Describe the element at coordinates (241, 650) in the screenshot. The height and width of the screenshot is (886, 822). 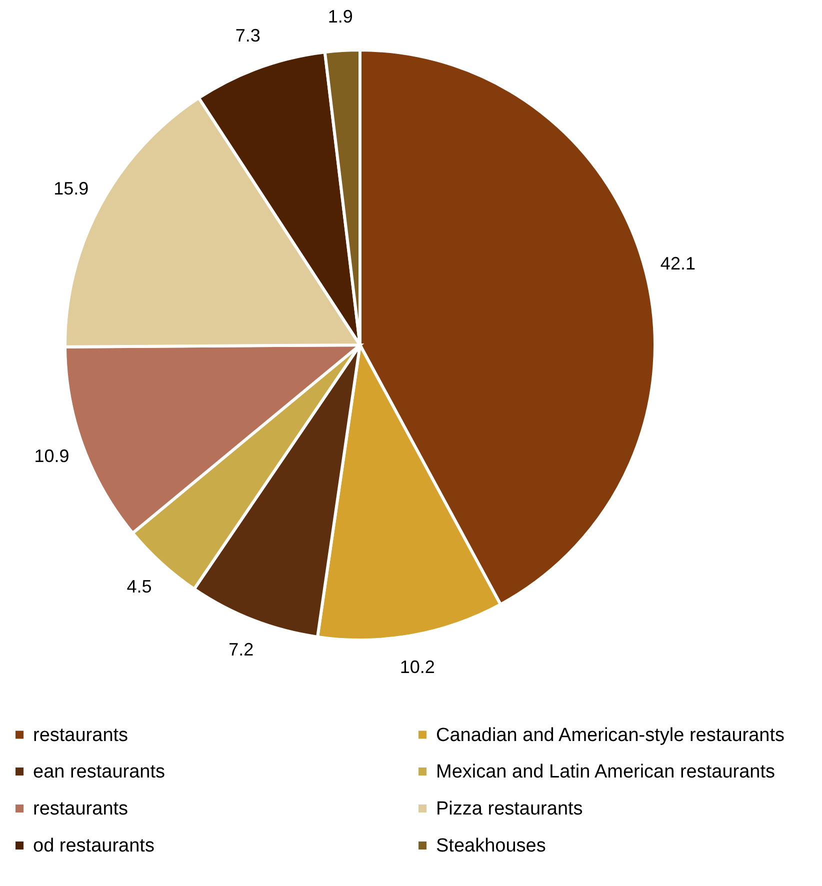
I see `data-label: 7.2` at that location.